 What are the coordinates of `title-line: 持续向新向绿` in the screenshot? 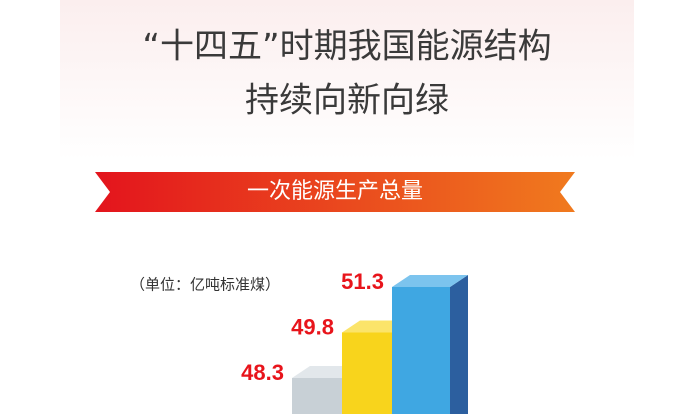 It's located at (347, 101).